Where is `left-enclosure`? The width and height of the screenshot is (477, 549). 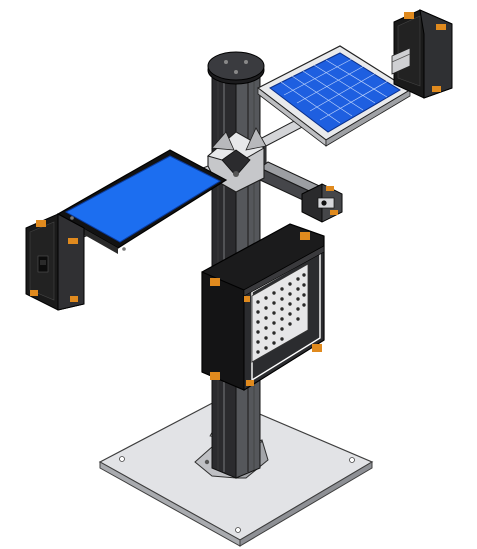 left-enclosure is located at coordinates (55, 262).